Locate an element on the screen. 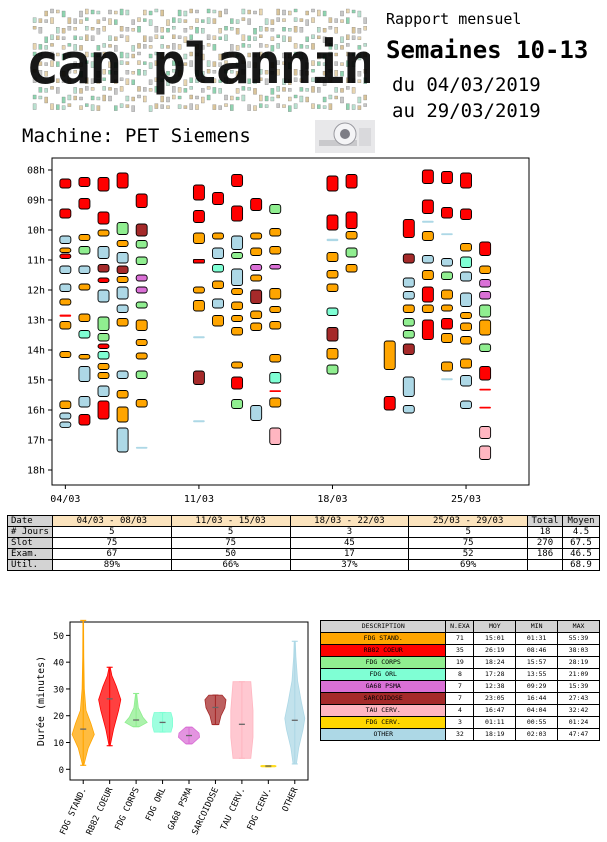 The image size is (607, 842). summary-cell: 50 is located at coordinates (230, 554).